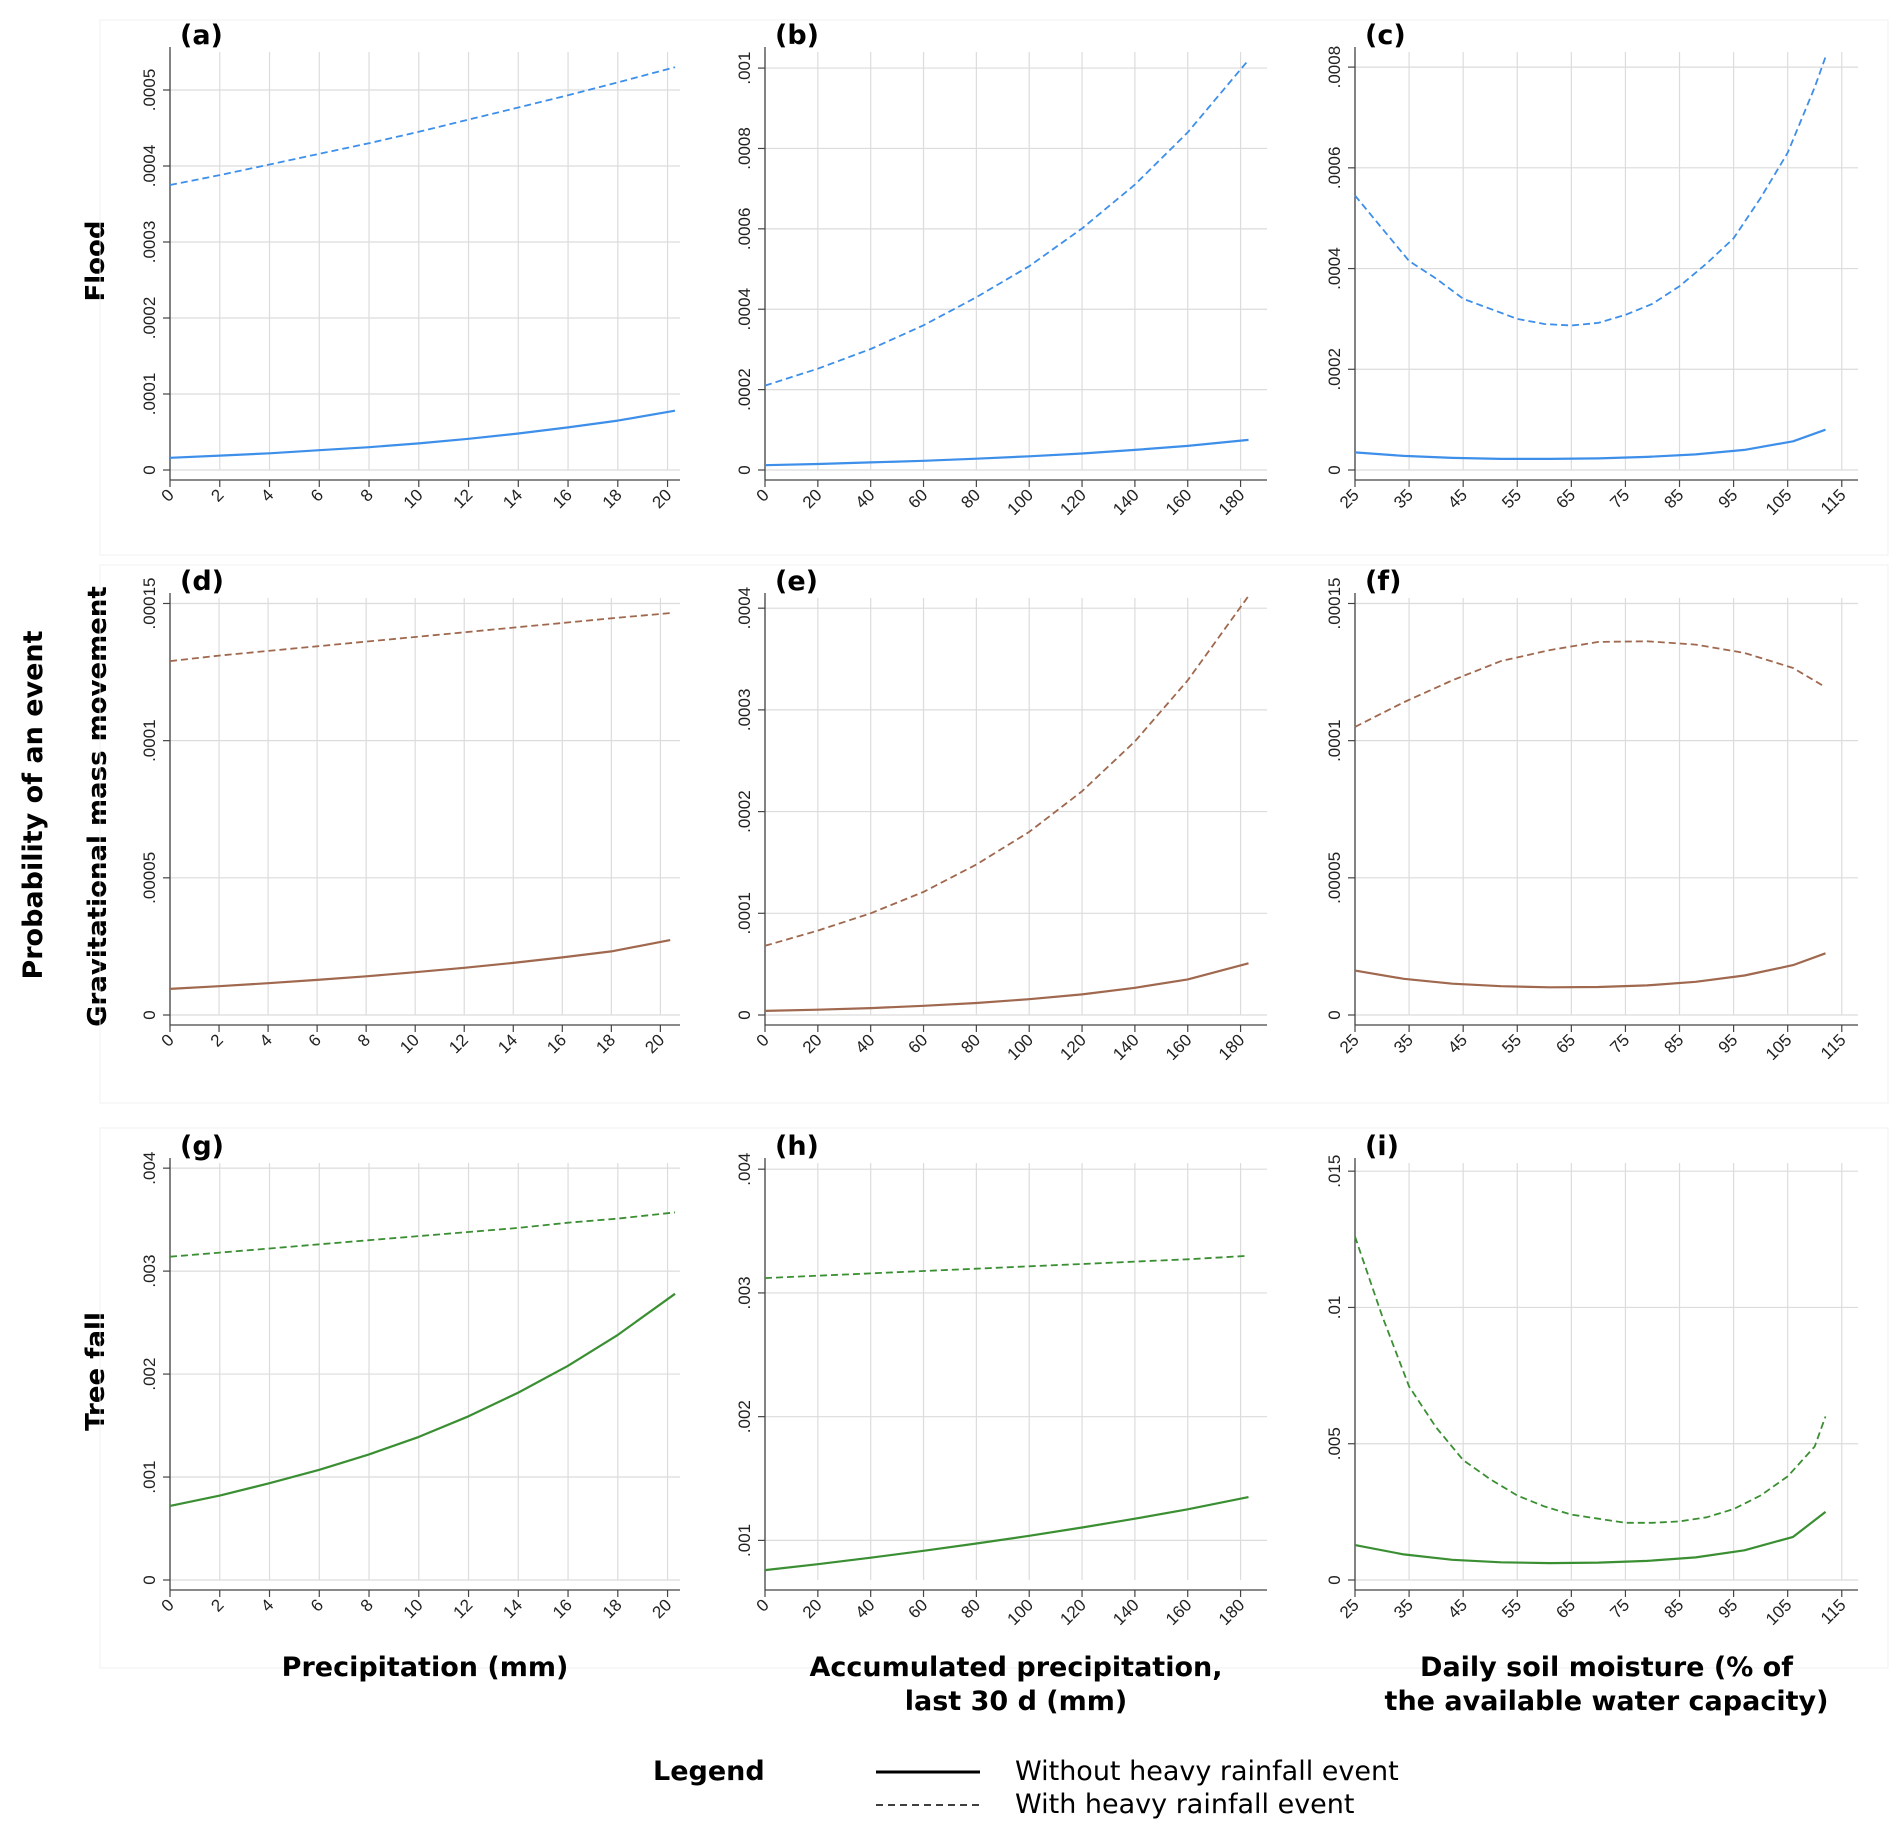  Describe the element at coordinates (202, 581) in the screenshot. I see `panel-label-d: (d)` at that location.